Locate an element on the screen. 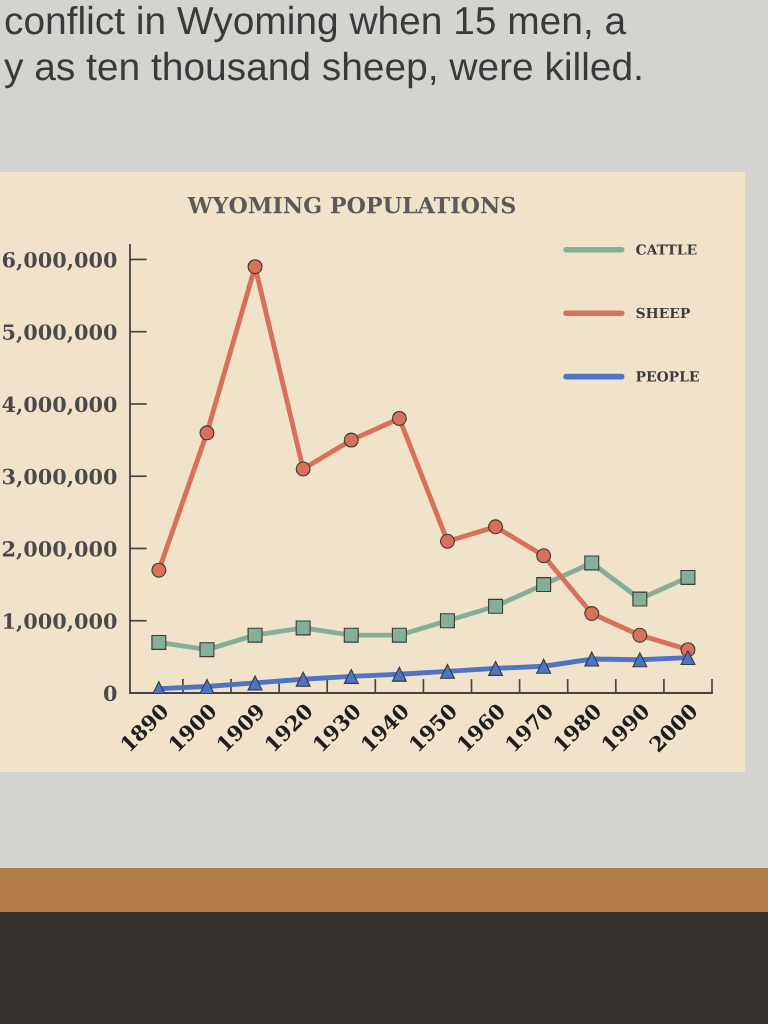 The image size is (768, 1024). y-tick-label: 5,000,000 is located at coordinates (60, 334).